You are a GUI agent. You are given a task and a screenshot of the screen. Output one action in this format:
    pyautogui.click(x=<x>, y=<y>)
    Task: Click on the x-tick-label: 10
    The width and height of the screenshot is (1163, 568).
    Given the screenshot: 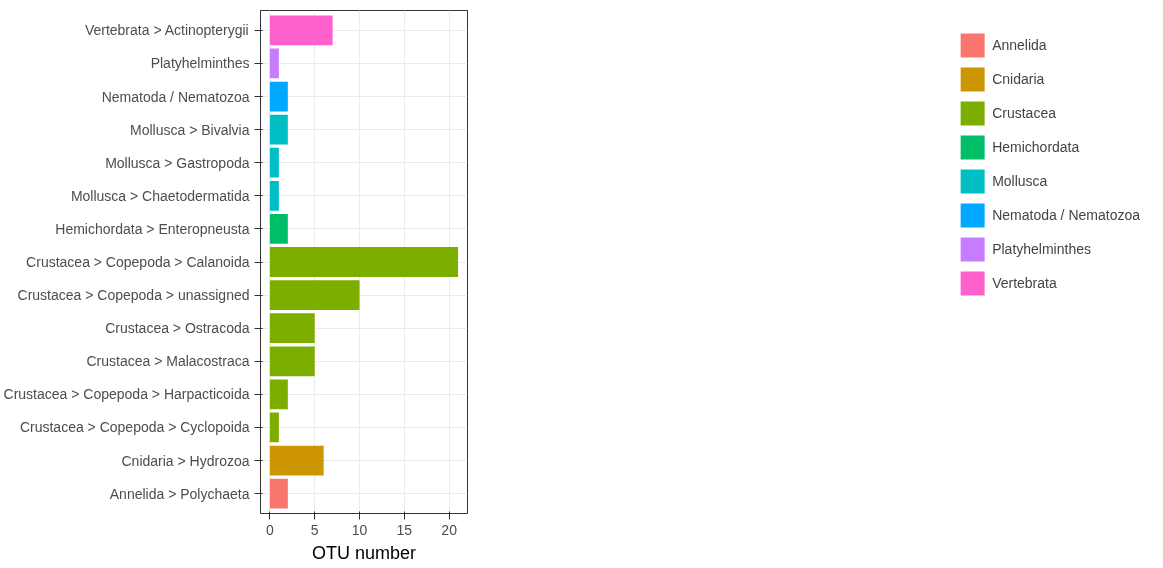 What is the action you would take?
    pyautogui.click(x=359, y=529)
    